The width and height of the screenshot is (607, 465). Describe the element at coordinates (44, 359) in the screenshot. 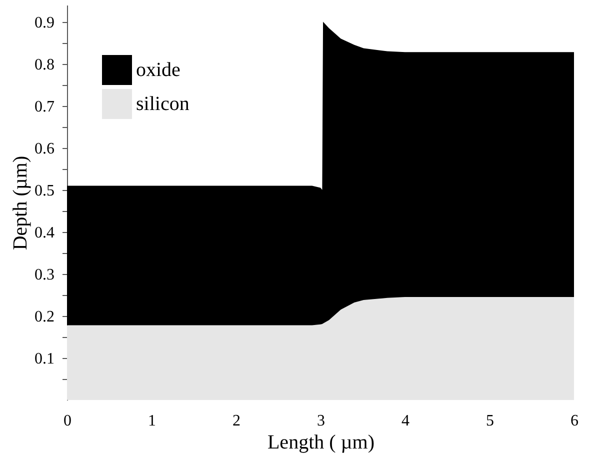

I see `y-tick-label: 0.1` at that location.